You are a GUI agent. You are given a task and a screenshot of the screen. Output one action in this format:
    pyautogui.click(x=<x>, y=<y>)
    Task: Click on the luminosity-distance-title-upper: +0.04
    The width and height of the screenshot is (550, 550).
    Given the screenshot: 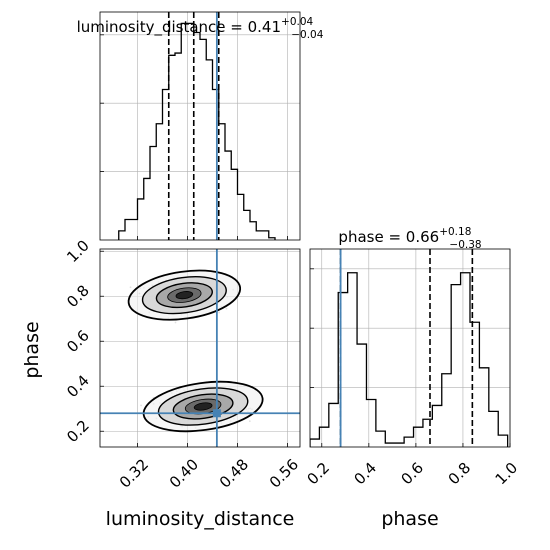 What is the action you would take?
    pyautogui.click(x=297, y=22)
    